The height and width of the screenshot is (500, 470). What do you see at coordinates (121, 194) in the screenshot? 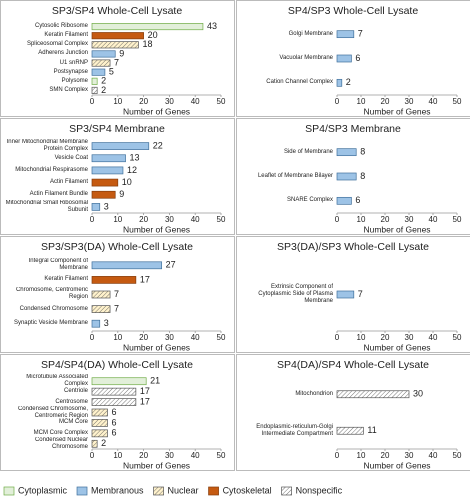
I see `value-label: 9` at bounding box center [121, 194].